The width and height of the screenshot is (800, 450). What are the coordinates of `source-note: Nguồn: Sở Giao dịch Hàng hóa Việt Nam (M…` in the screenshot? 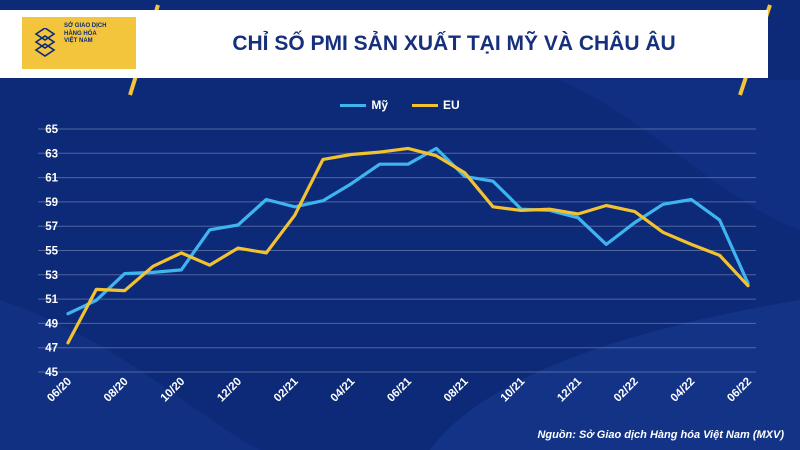 It's located at (660, 435).